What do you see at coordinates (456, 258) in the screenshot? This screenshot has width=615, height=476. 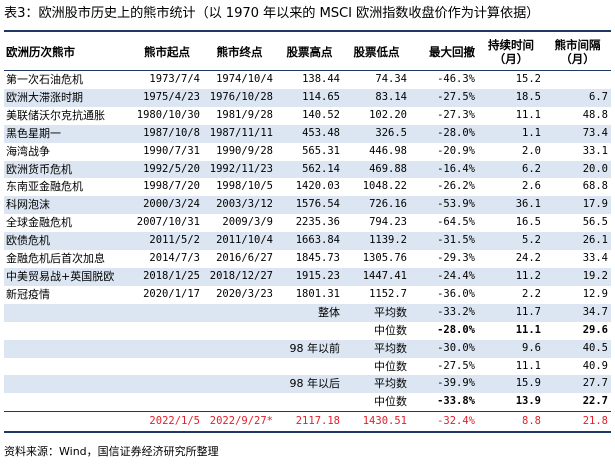 I see `max-drawdown: -29.3%` at bounding box center [456, 258].